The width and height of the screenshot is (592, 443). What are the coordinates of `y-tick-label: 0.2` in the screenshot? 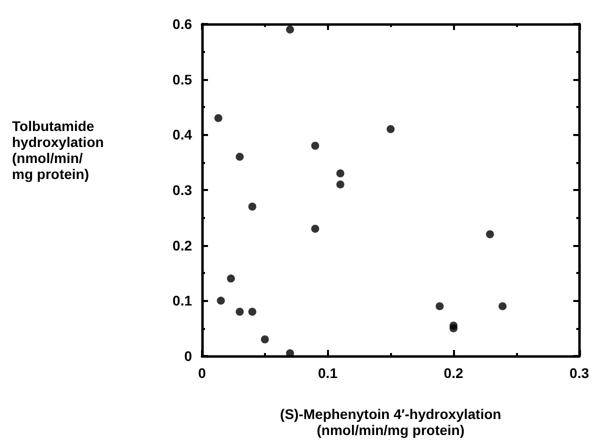 It's located at (182, 245).